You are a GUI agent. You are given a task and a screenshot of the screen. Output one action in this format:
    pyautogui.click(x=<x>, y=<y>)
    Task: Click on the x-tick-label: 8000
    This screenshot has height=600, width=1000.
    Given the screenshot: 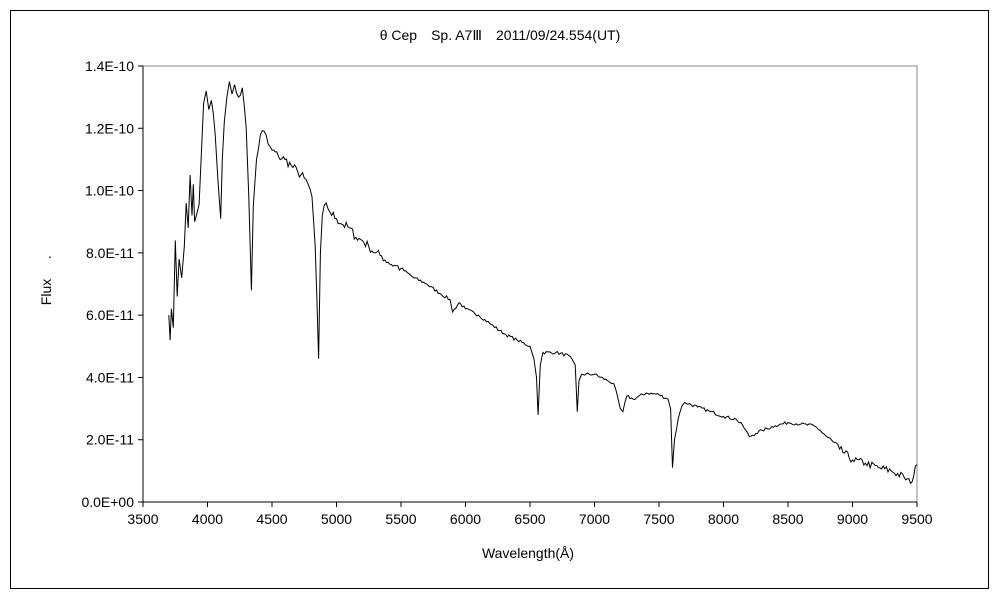 What is the action you would take?
    pyautogui.click(x=723, y=519)
    